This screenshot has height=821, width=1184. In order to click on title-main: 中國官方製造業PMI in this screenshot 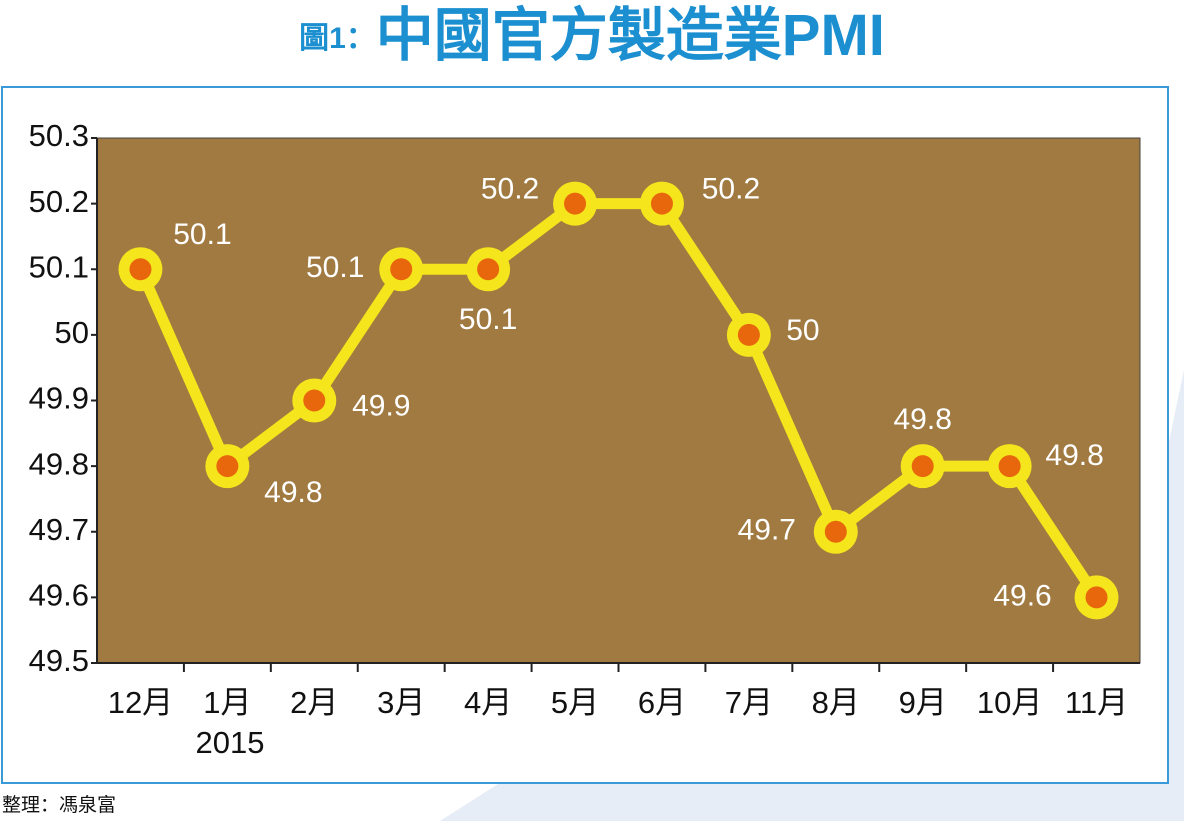, I will do `click(630, 35)`.